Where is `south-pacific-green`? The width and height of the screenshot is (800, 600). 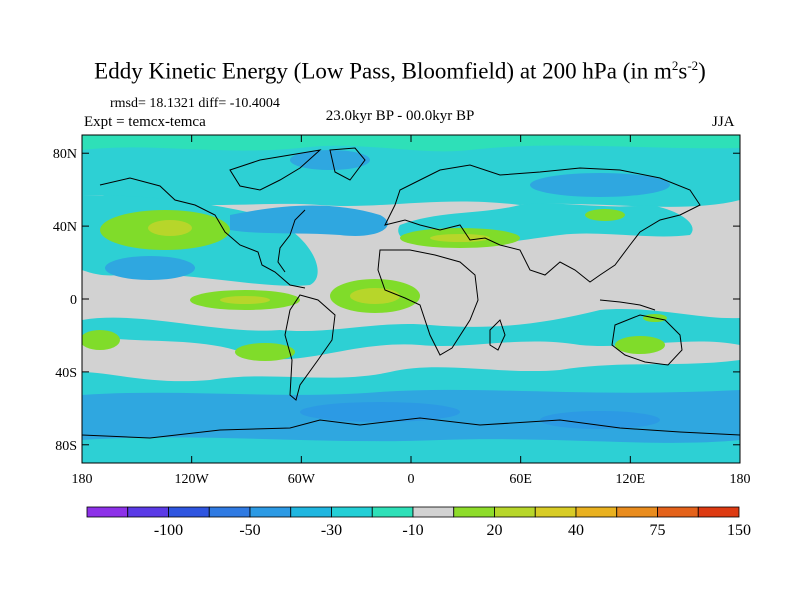 south-pacific-green is located at coordinates (101, 340).